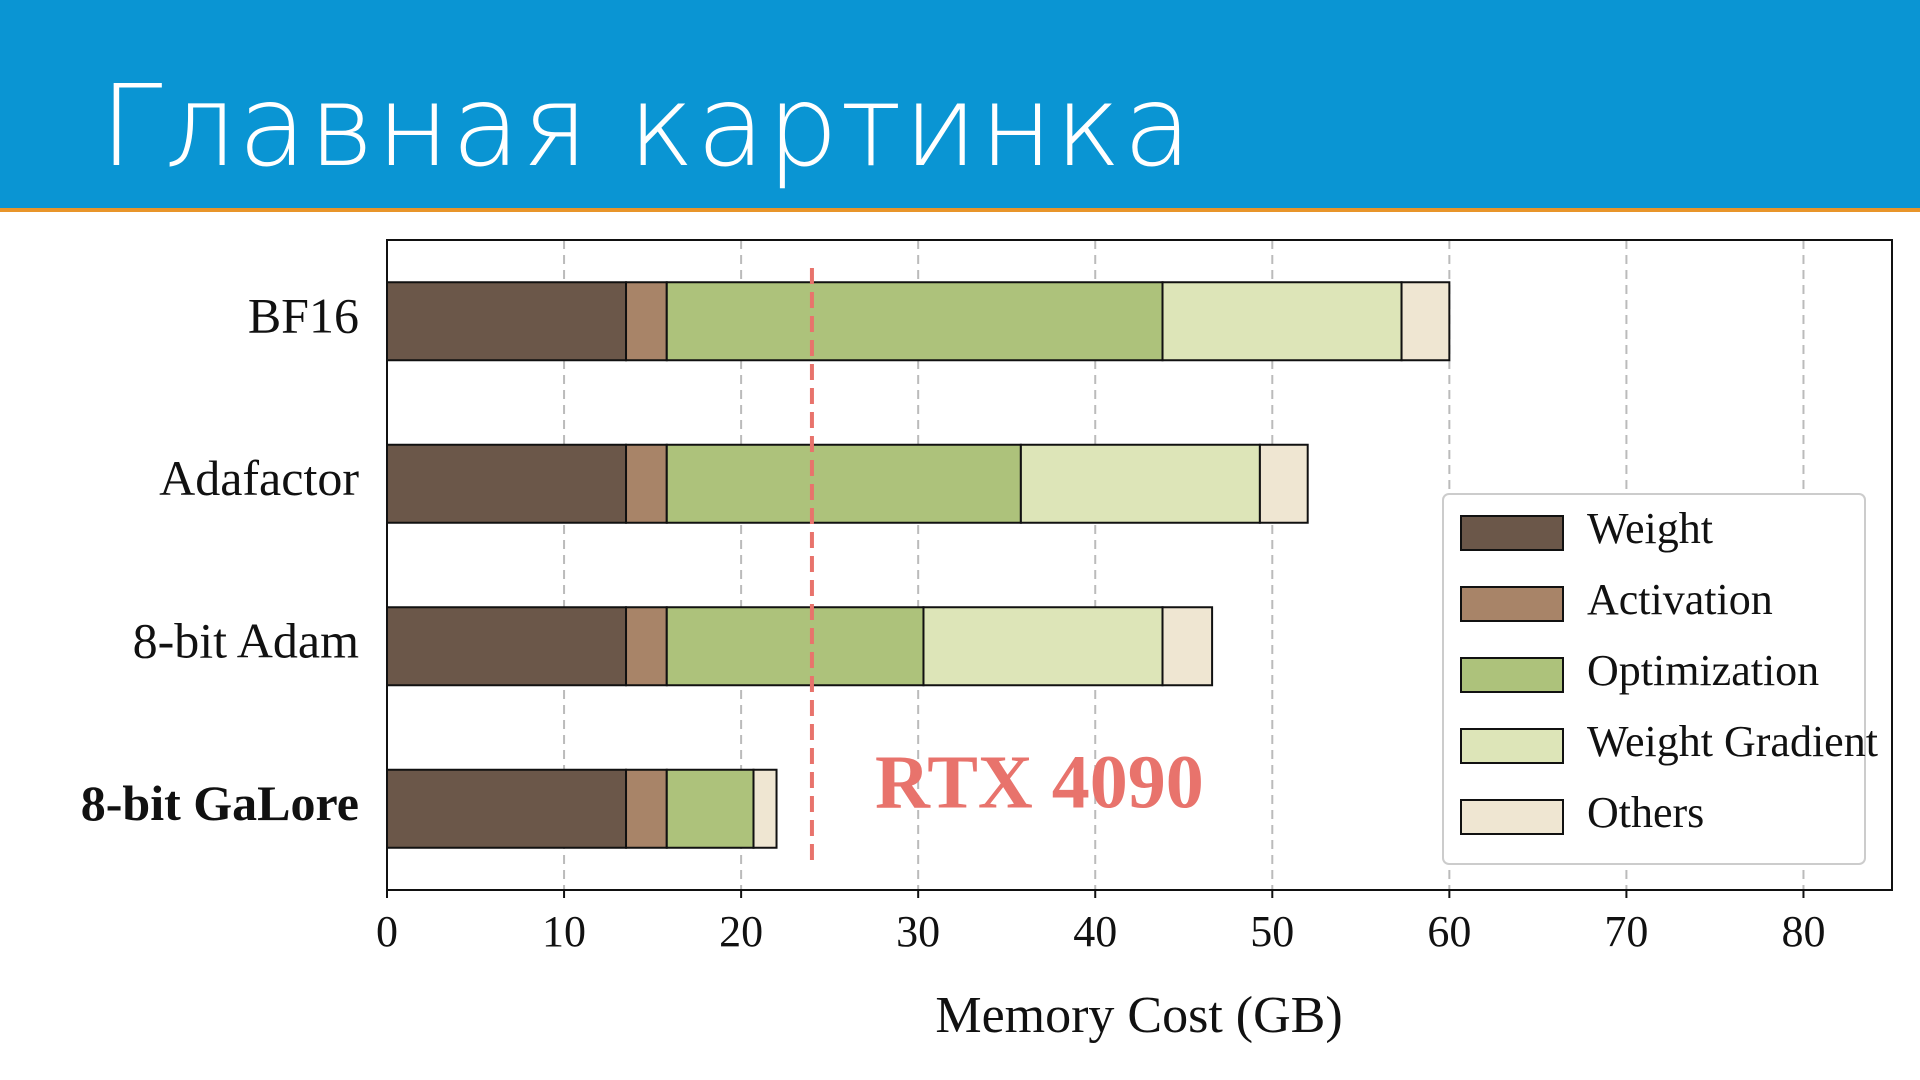 The image size is (1920, 1080). Describe the element at coordinates (220, 803) in the screenshot. I see `y-tick-label: 8-bit GaLore` at that location.